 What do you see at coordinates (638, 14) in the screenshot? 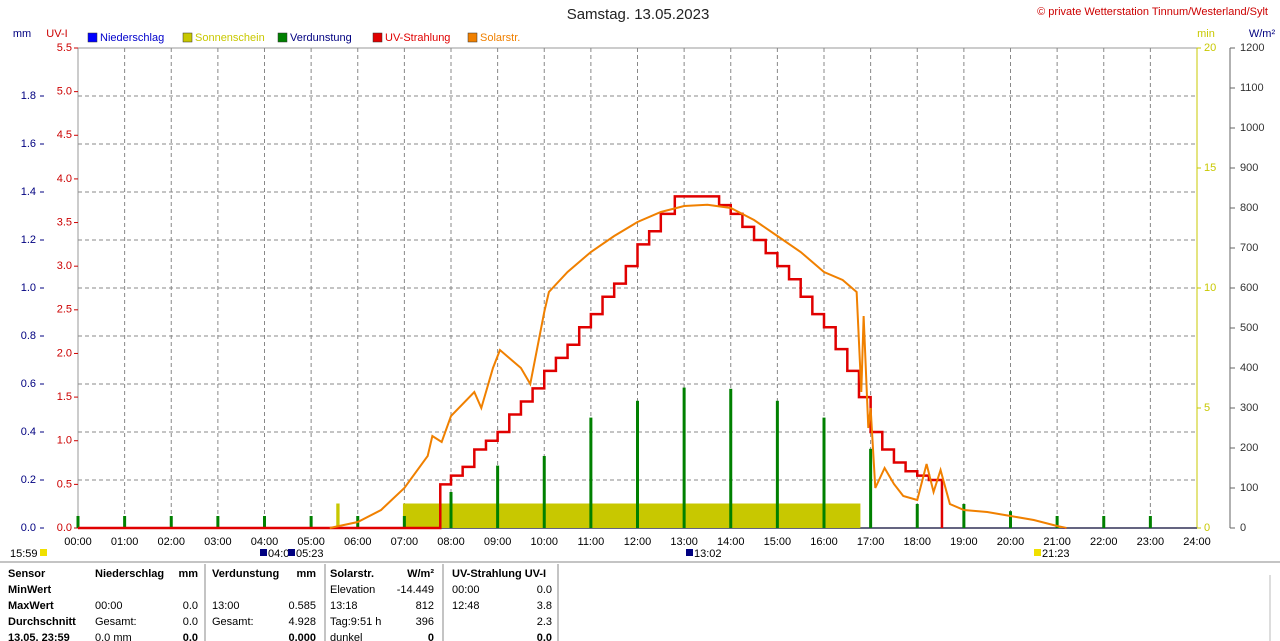
I see `chart-title: Samstag. 13.05.2023` at bounding box center [638, 14].